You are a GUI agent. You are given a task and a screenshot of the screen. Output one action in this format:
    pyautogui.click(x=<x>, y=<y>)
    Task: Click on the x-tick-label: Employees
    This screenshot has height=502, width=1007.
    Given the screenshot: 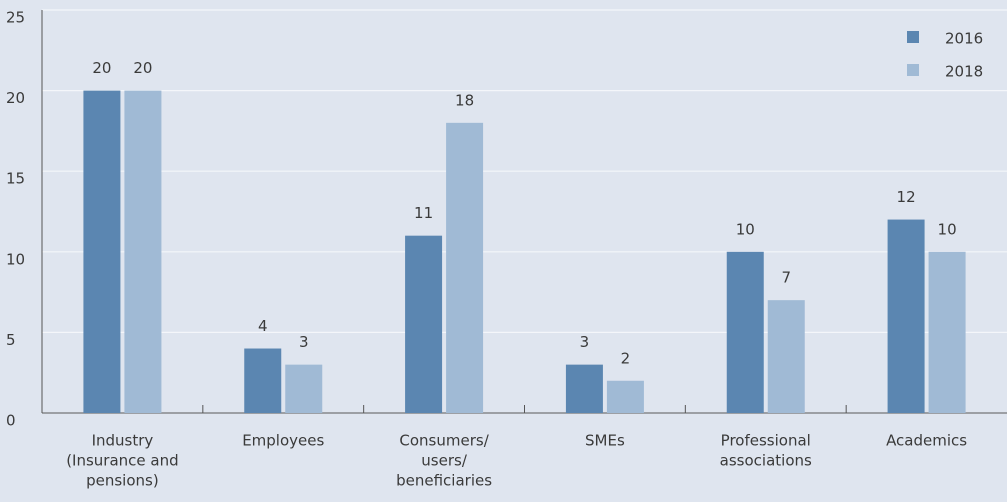 What is the action you would take?
    pyautogui.click(x=283, y=441)
    